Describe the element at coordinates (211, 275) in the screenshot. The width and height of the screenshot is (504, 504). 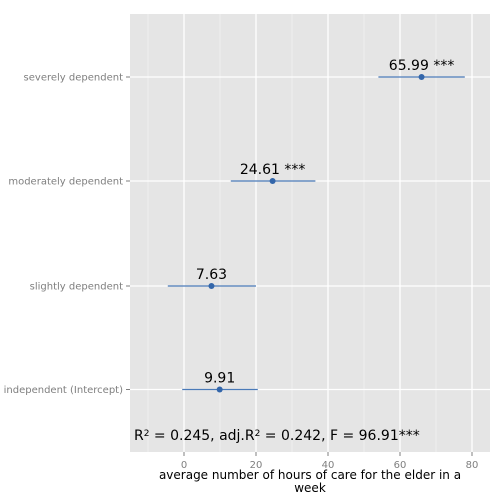
I see `data-label: 7.63` at that location.